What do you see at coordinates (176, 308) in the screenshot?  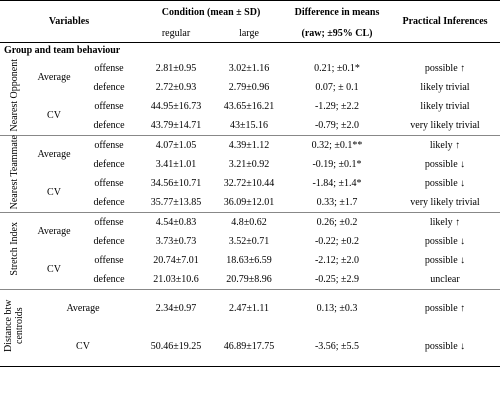 I see `regular-cell: 2.34±0.97` at bounding box center [176, 308].